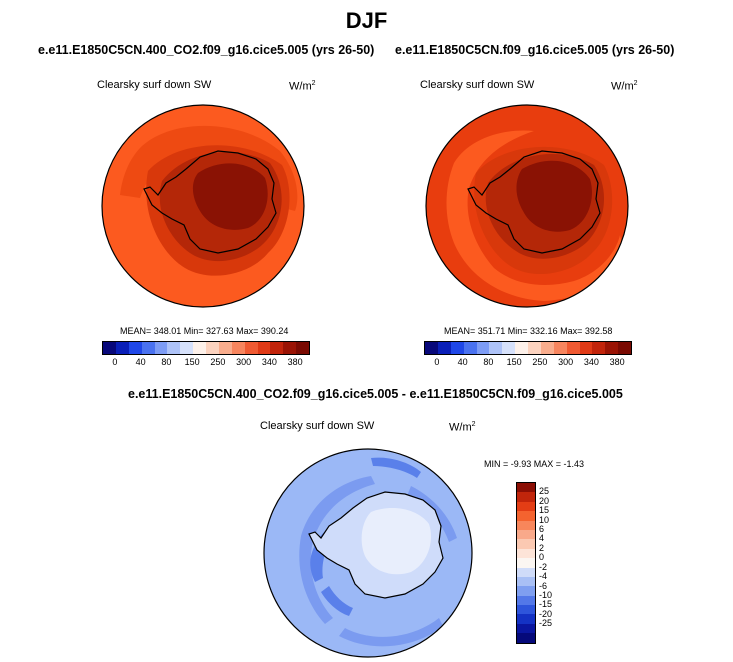  What do you see at coordinates (192, 362) in the screenshot?
I see `colorbar-tick-label: 150` at bounding box center [192, 362].